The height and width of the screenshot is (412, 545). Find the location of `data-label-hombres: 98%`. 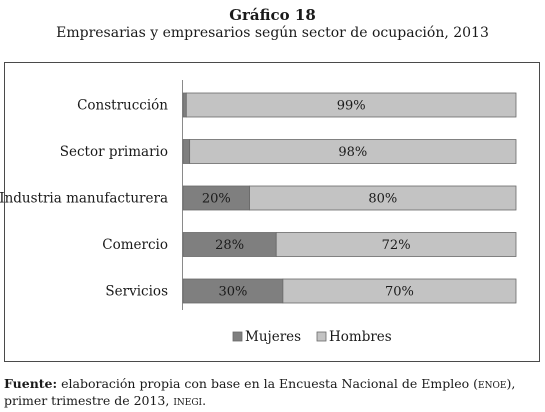

data-label-hombres: 98% is located at coordinates (352, 152).